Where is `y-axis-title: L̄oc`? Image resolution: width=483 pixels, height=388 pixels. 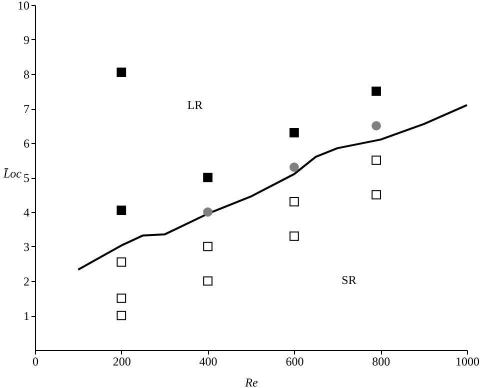
y-axis-title: L̄oc is located at coordinates (12, 173).